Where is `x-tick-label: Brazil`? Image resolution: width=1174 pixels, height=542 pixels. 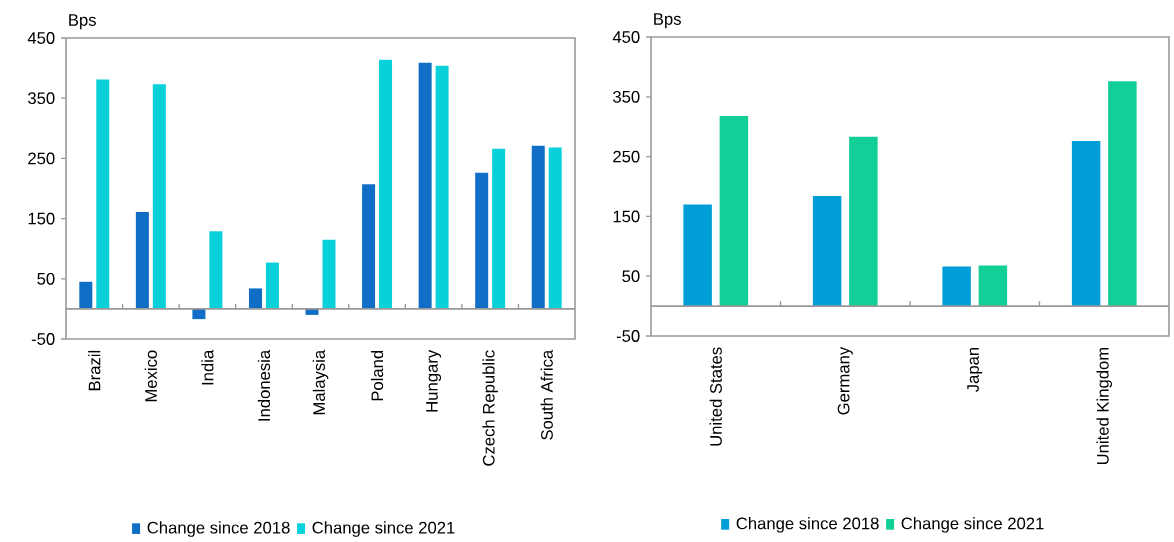 x-tick-label: Brazil is located at coordinates (94, 370).